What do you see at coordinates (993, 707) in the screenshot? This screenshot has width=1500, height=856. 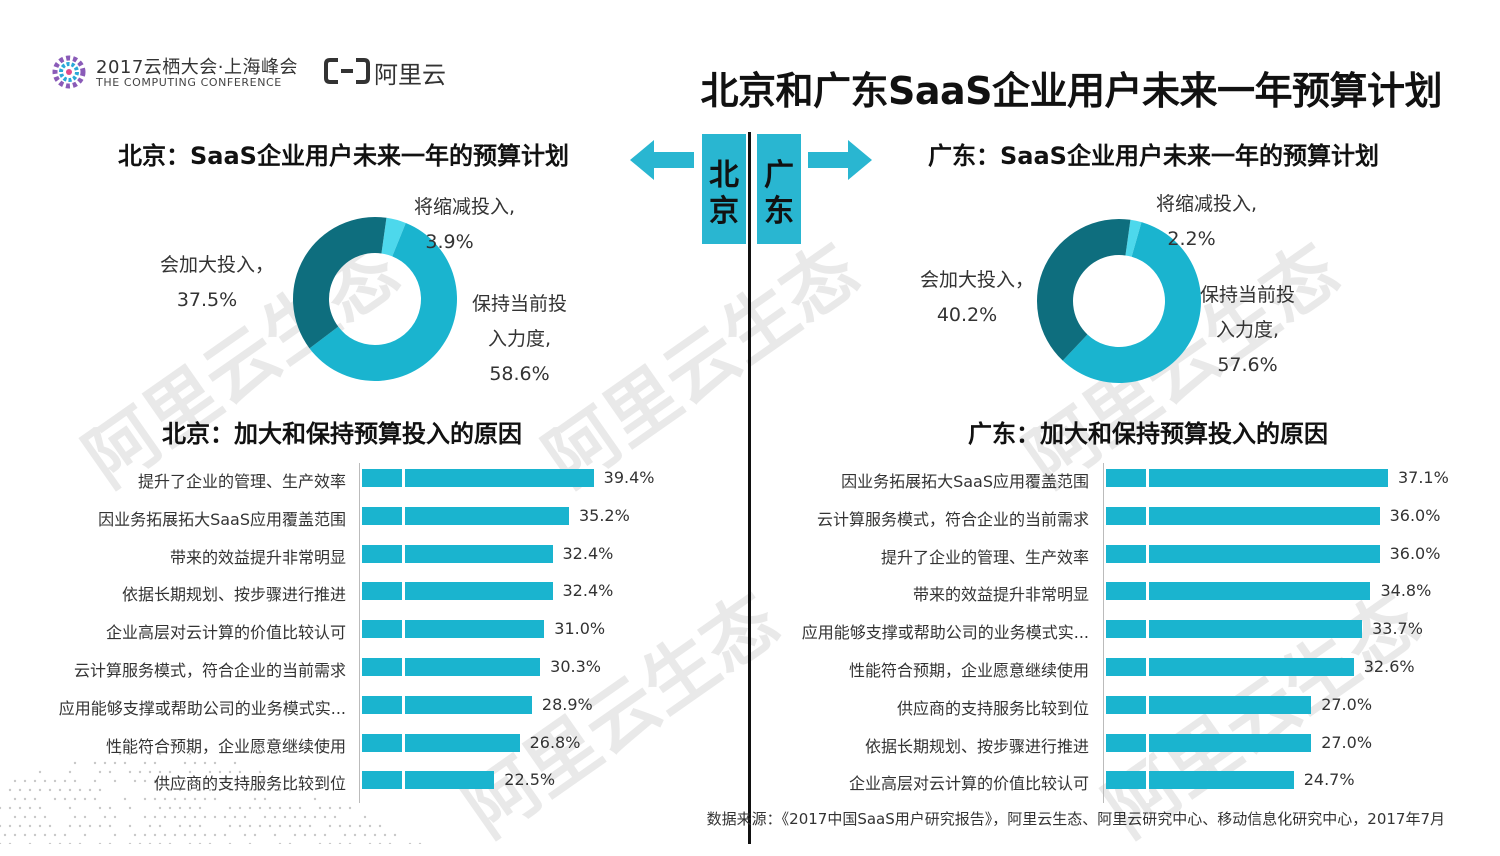 I see `bar-category-label: 供应商的支持服务比较到位` at bounding box center [993, 707].